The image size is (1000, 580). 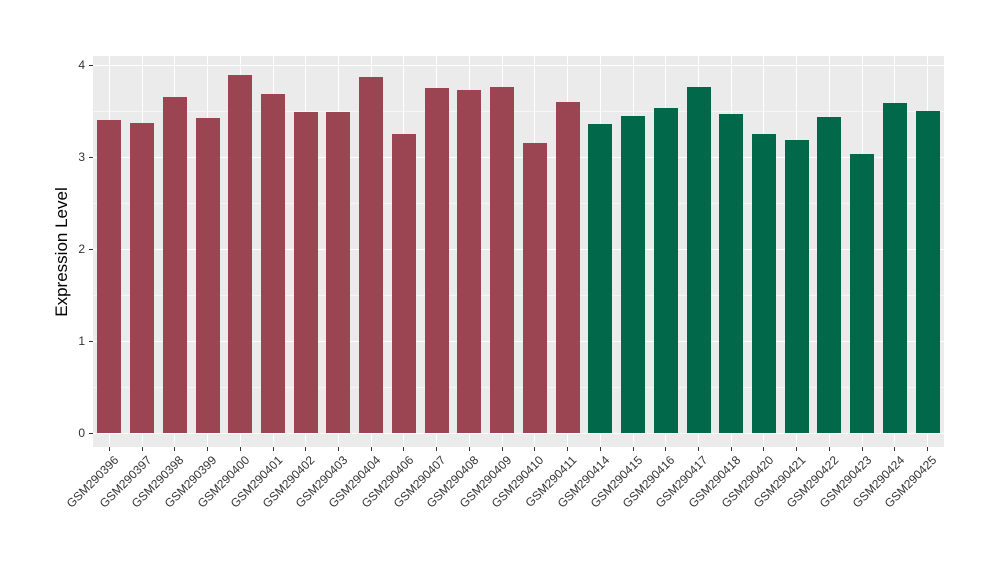 What do you see at coordinates (81, 157) in the screenshot?
I see `y-tick-label: 3` at bounding box center [81, 157].